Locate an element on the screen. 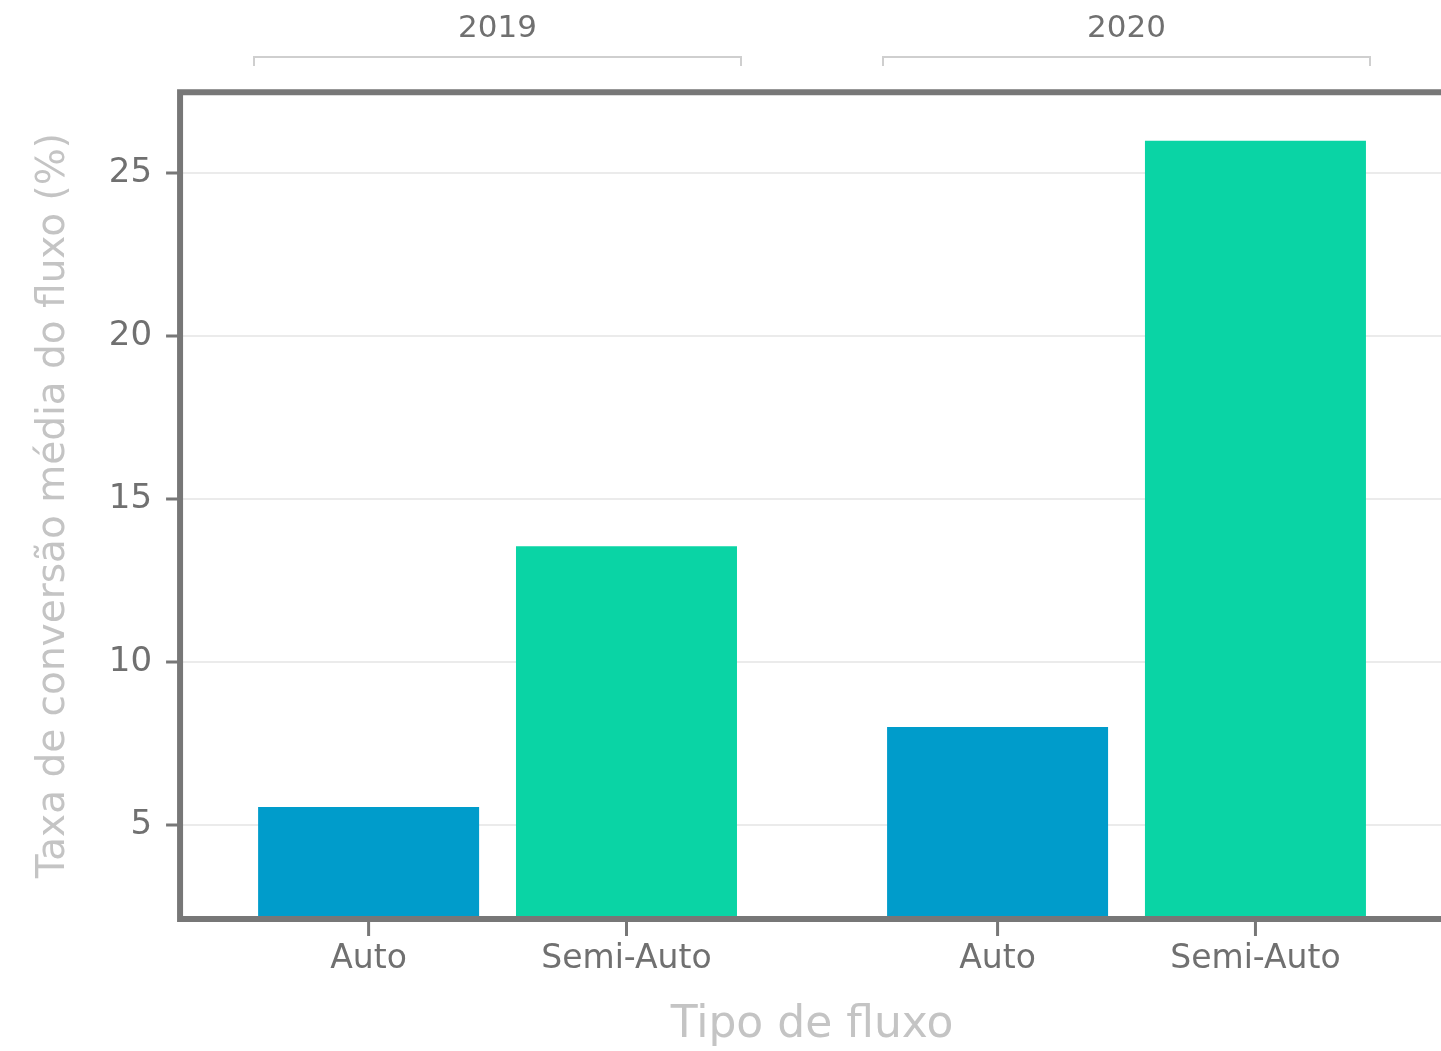  y-axis-title: Taxa de conversão média do fluxo (%) is located at coordinates (50, 506).